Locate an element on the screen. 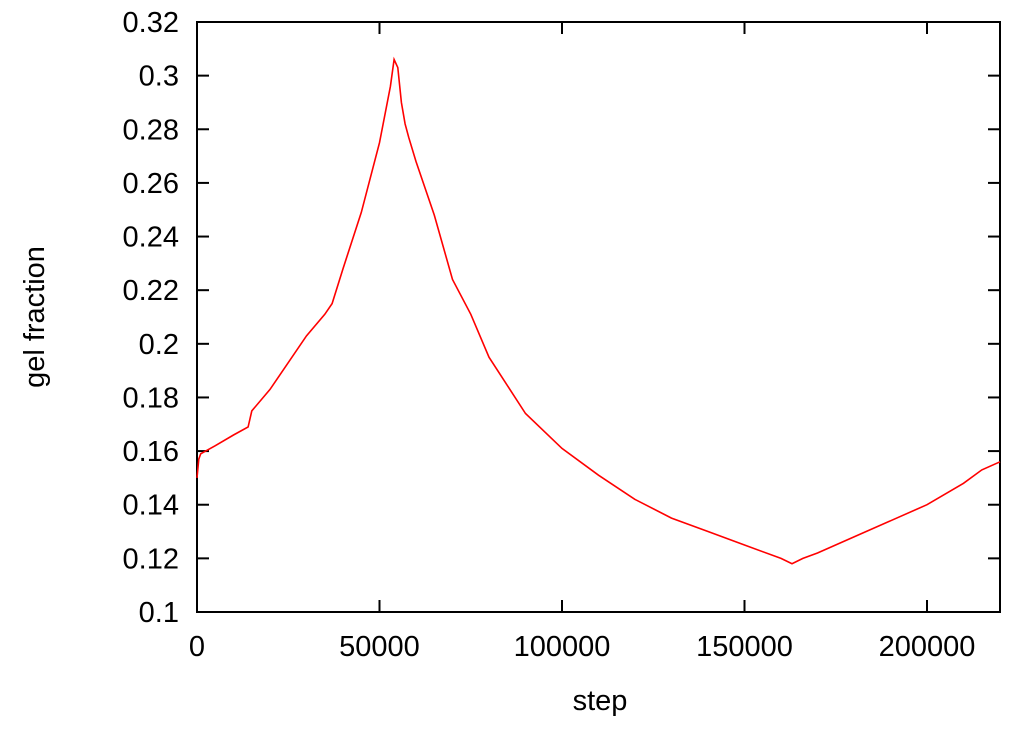  y-tick-label: 0.32 is located at coordinates (151, 23).